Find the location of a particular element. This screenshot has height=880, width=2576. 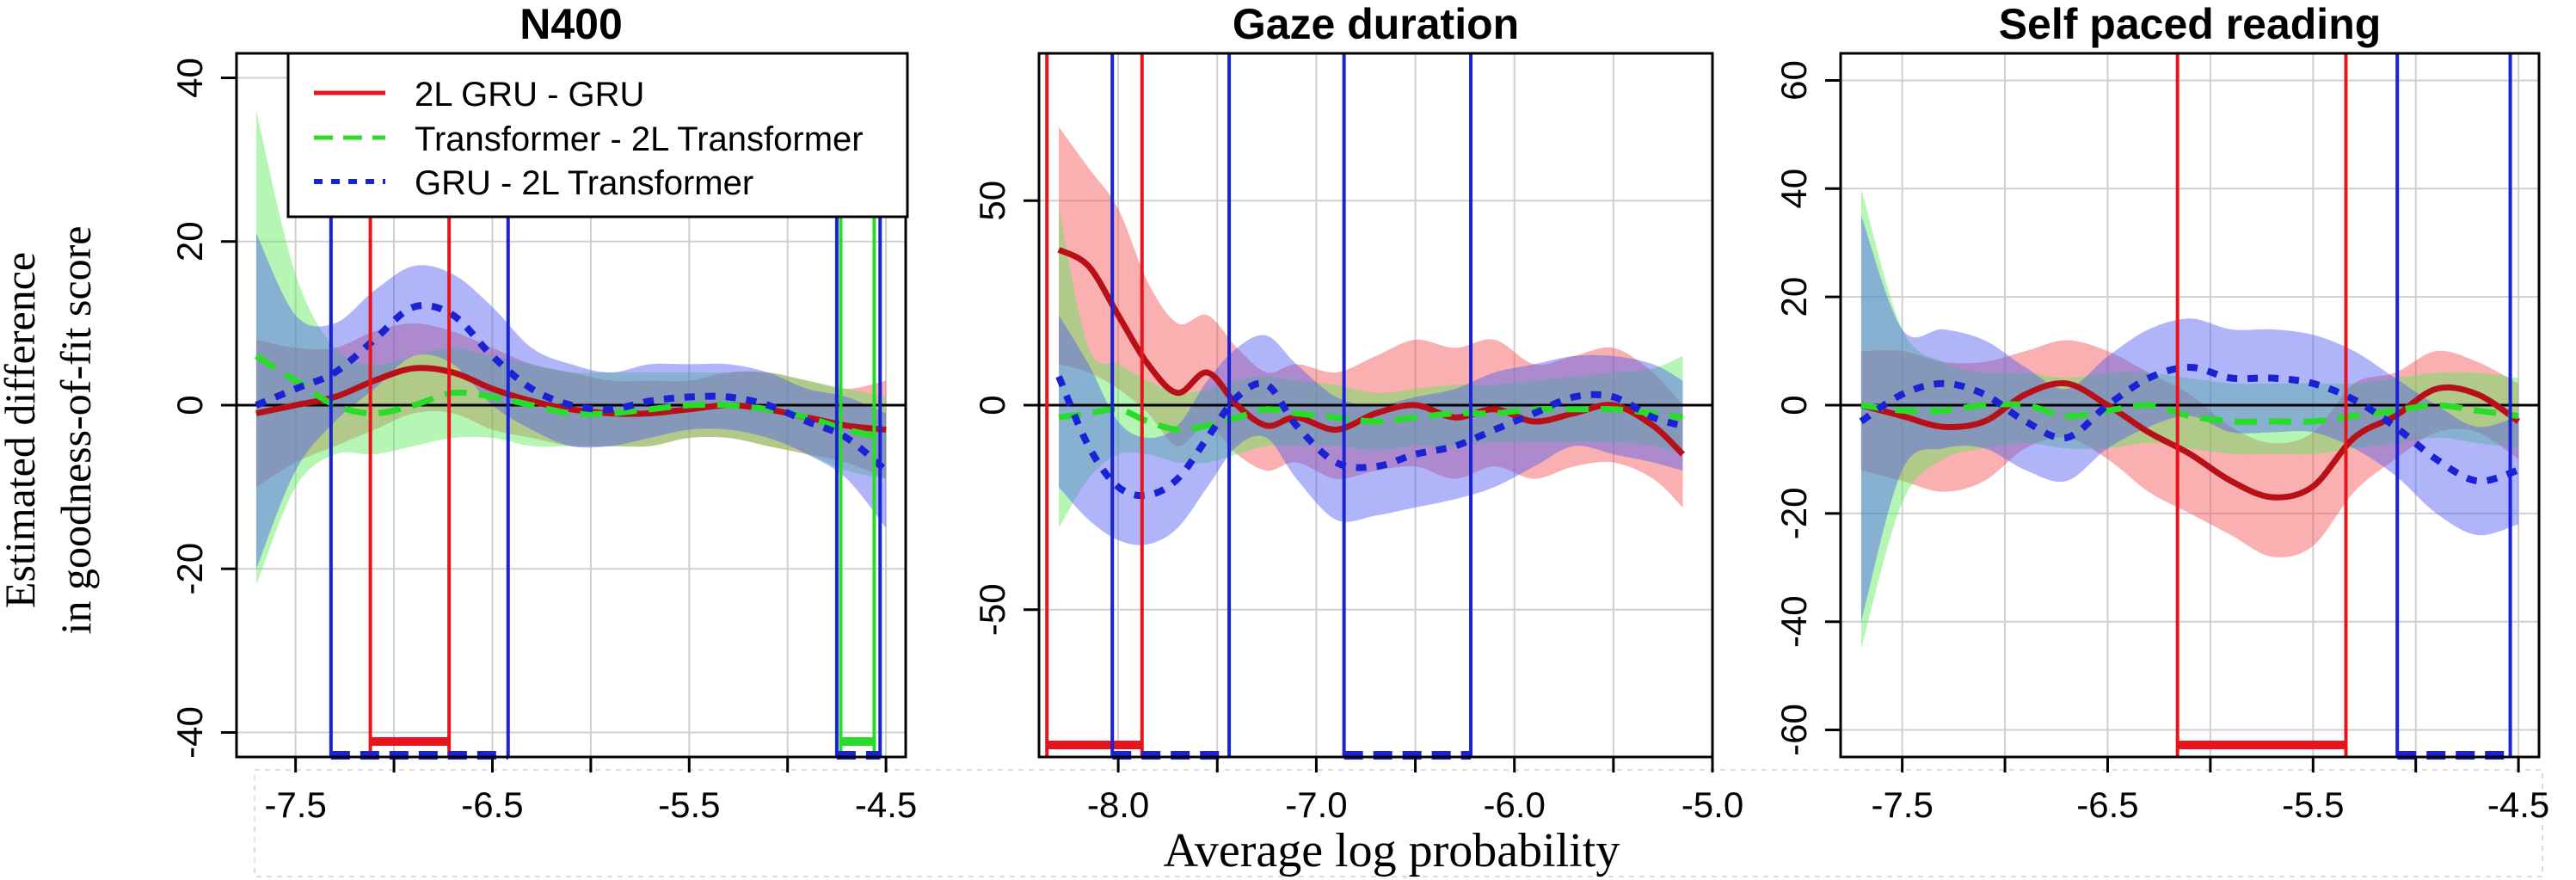

legend-entry-red: 2L GRU - GRU is located at coordinates (479, 95).